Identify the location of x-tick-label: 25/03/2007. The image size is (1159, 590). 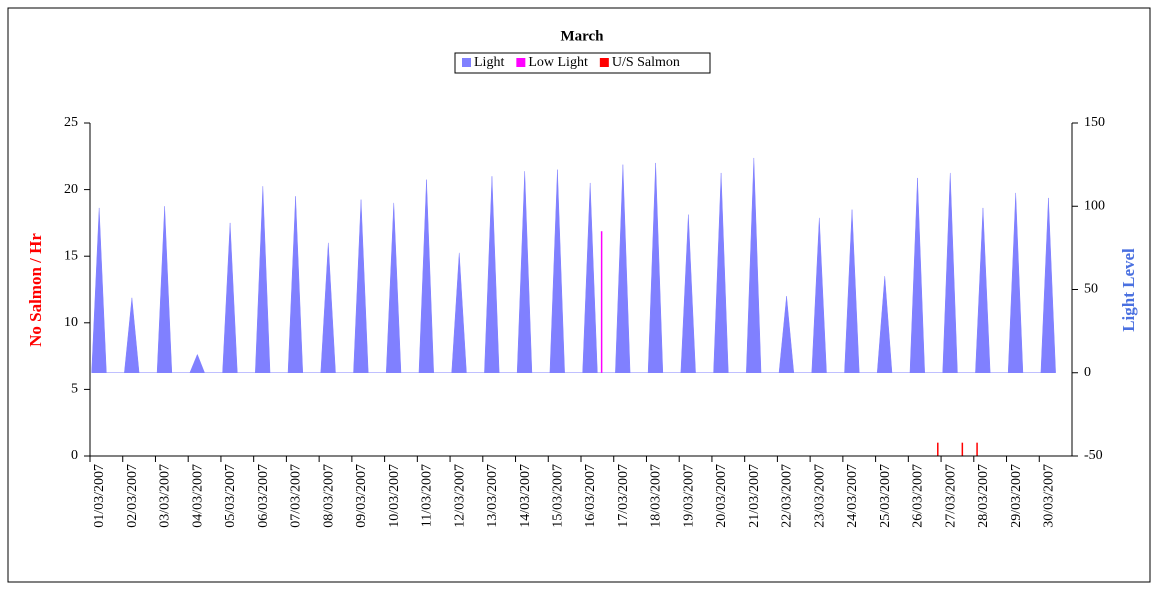
(885, 496).